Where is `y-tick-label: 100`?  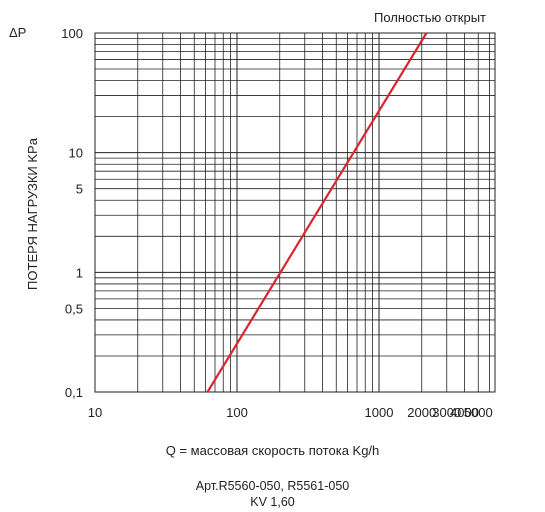
y-tick-label: 100 is located at coordinates (72, 33).